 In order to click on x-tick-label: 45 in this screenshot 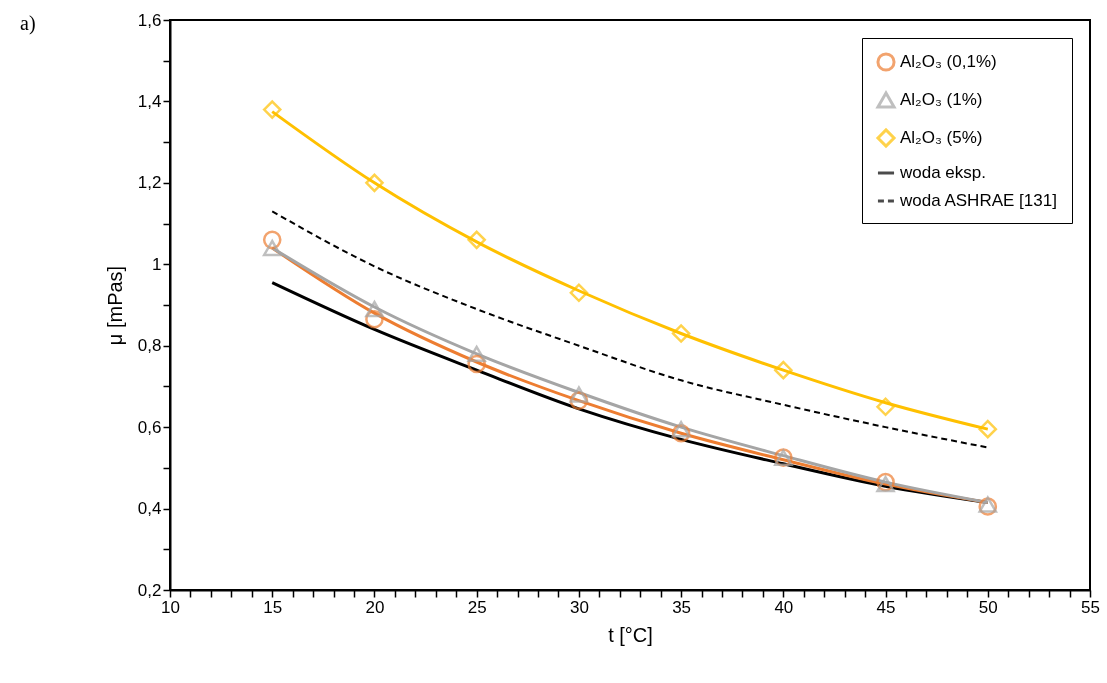, I will do `click(886, 607)`.